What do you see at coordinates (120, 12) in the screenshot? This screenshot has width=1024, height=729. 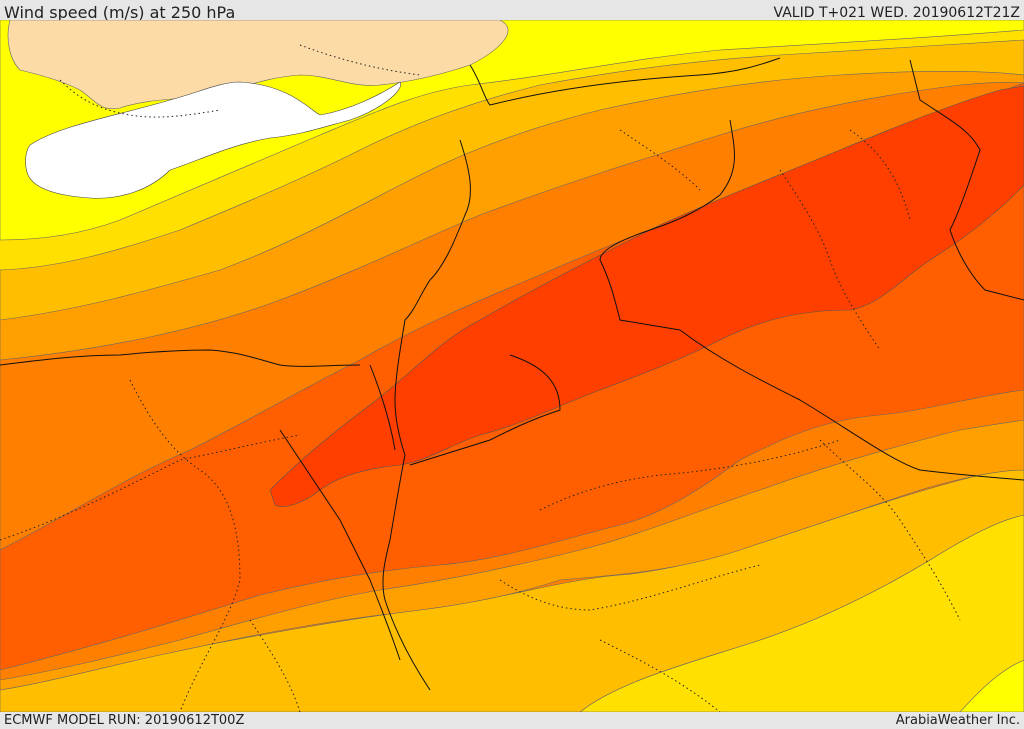 I see `map-title: Wind speed (m/s) at 250 hPa` at bounding box center [120, 12].